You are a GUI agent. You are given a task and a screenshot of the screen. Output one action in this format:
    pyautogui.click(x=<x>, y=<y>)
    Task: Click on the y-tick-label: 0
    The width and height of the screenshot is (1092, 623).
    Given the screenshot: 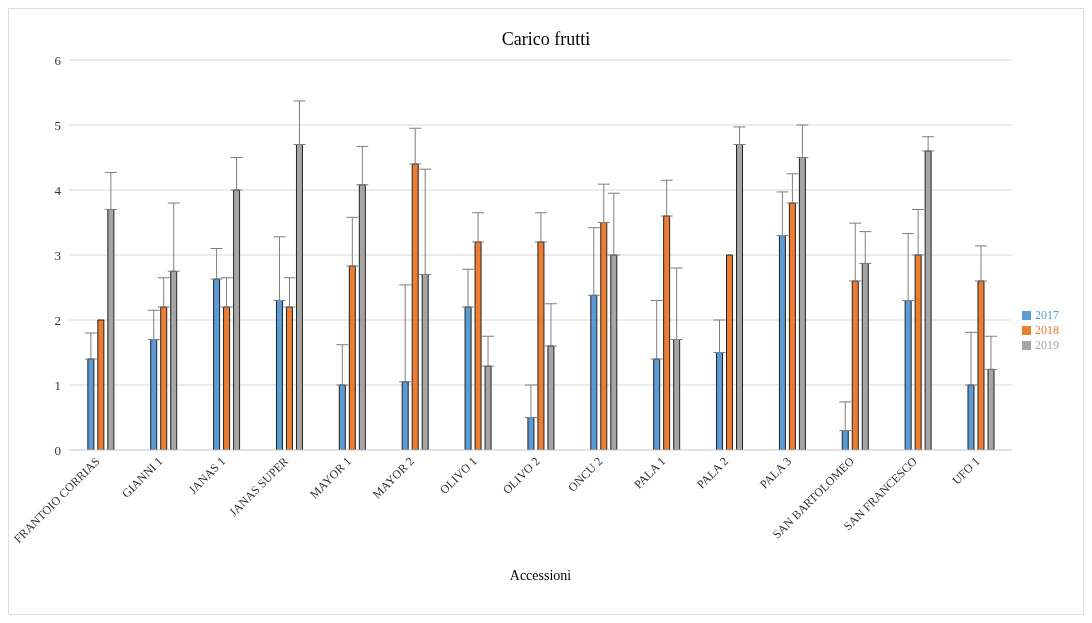 What is the action you would take?
    pyautogui.click(x=57, y=450)
    